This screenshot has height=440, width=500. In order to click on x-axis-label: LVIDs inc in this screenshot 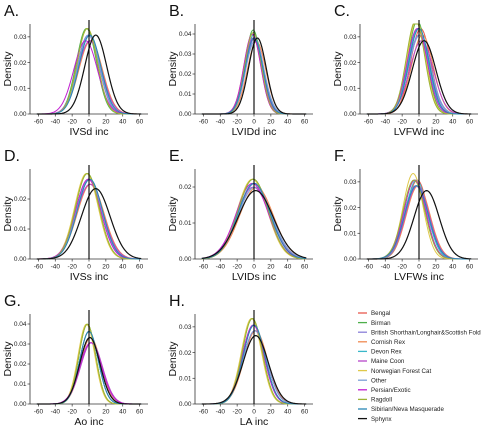, I will do `click(254, 277)`.